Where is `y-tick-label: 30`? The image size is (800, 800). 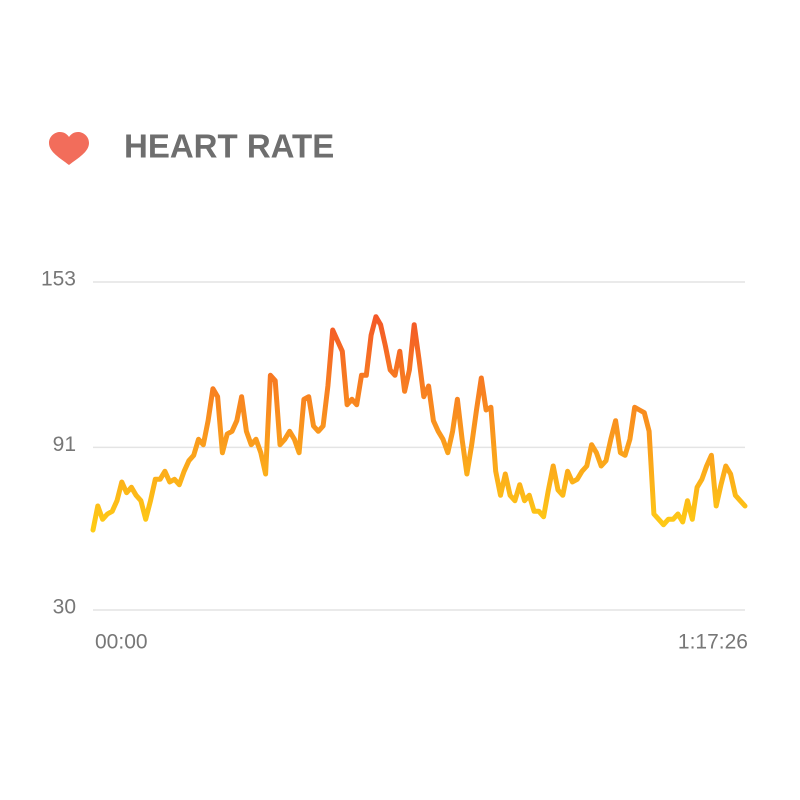 y-tick-label: 30 is located at coordinates (64, 607).